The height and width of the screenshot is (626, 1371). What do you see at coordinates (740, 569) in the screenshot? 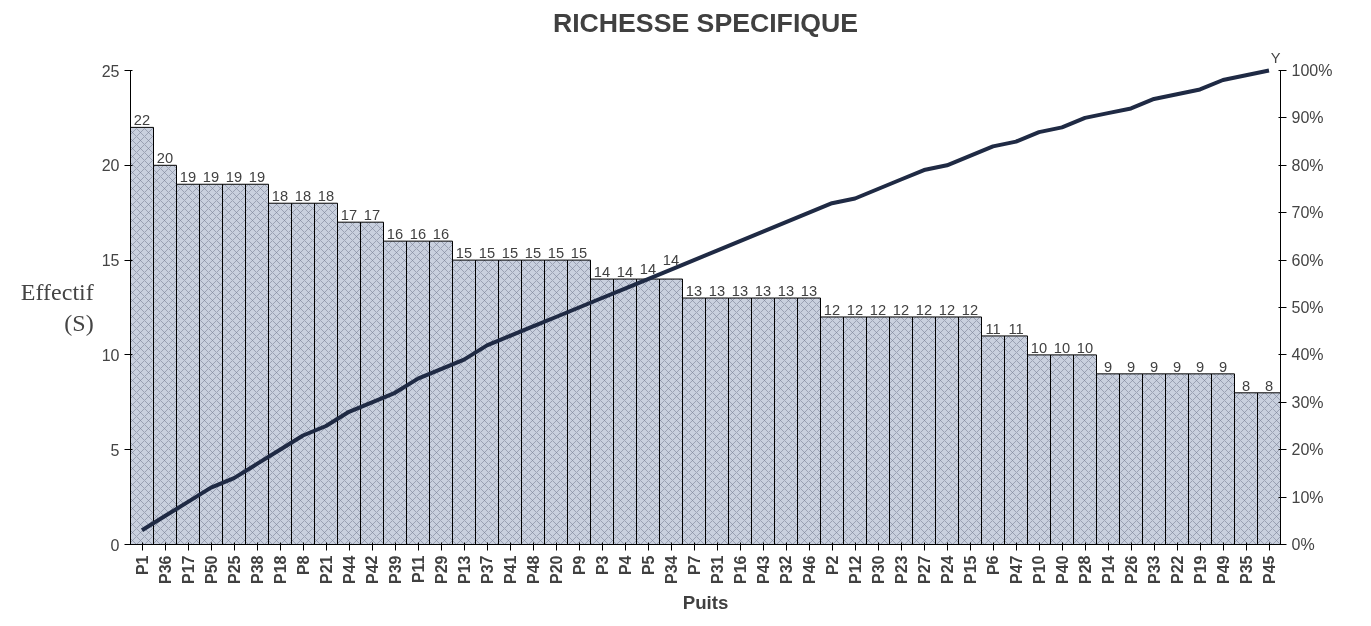
I see `x-tick-label: P16` at bounding box center [740, 569].